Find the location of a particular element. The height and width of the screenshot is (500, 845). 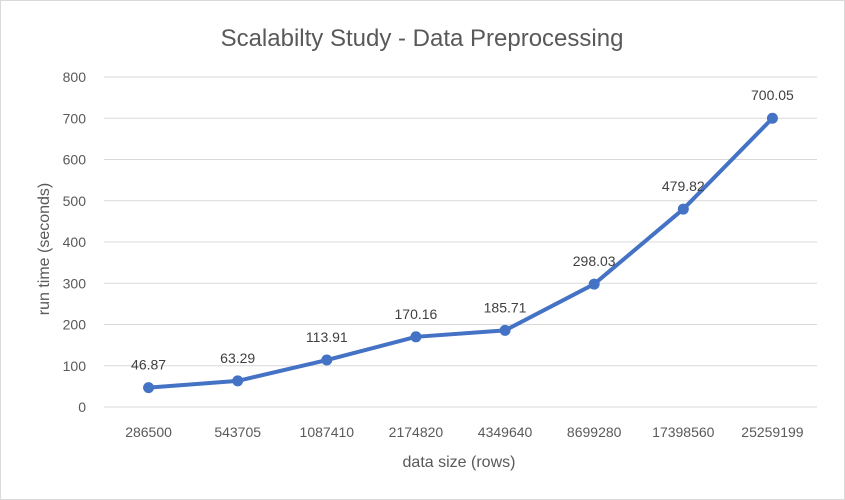

y-tick-label: 800 is located at coordinates (75, 77).